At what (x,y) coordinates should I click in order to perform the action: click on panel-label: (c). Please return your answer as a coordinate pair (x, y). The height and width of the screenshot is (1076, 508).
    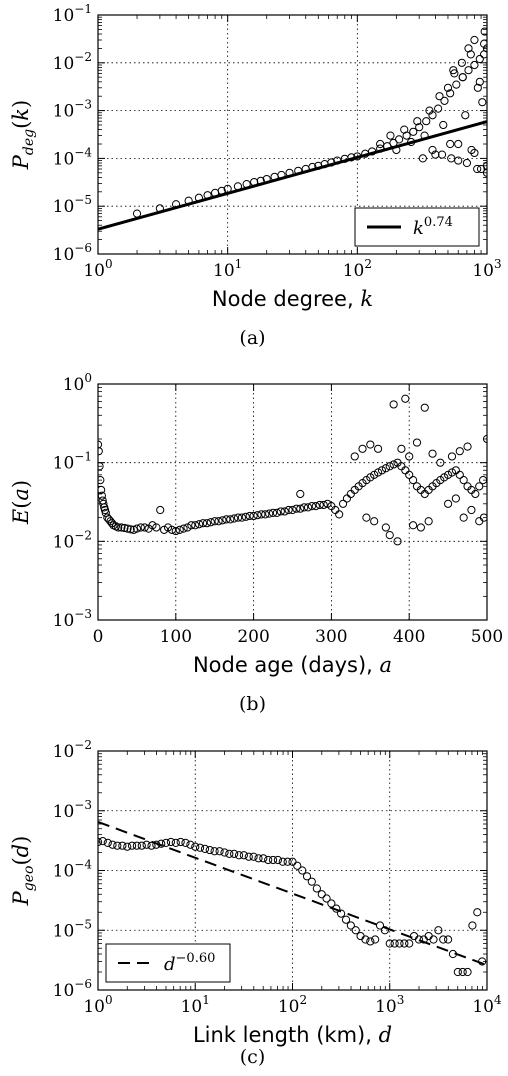
    Looking at the image, I should click on (252, 1057).